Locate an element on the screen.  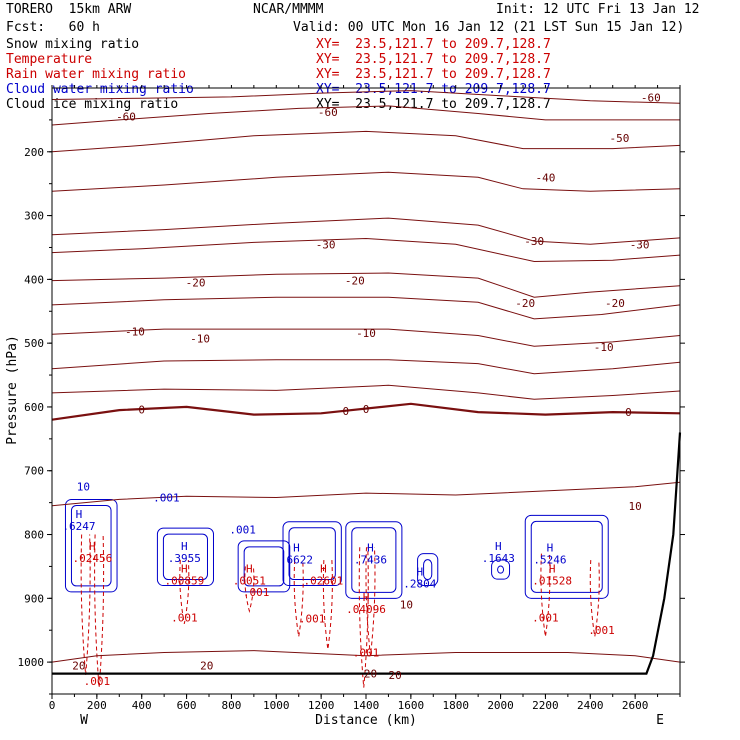
field-name: Cloud ice mixing ratio is located at coordinates (92, 104).